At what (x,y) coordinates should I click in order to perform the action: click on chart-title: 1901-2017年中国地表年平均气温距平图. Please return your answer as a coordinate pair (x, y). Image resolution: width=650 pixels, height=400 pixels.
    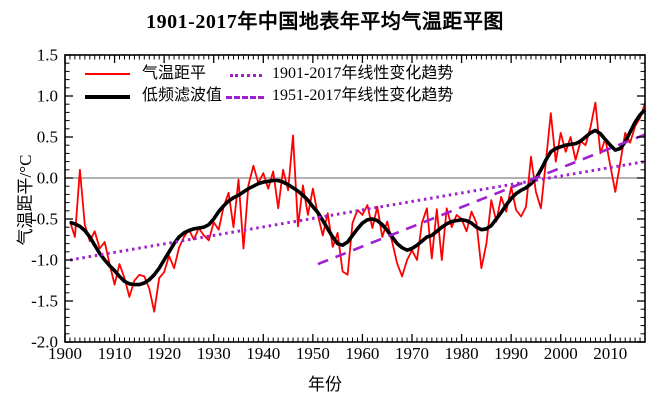
    Looking at the image, I should click on (325, 22).